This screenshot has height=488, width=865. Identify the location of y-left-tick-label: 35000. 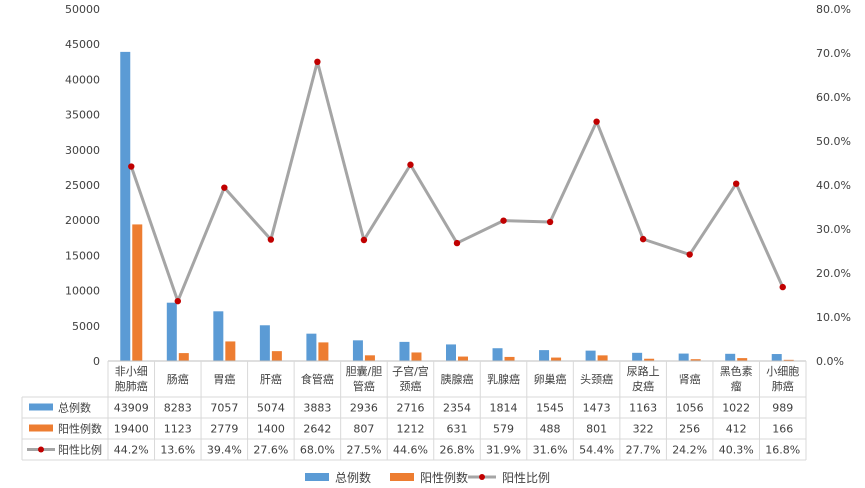
(82, 115).